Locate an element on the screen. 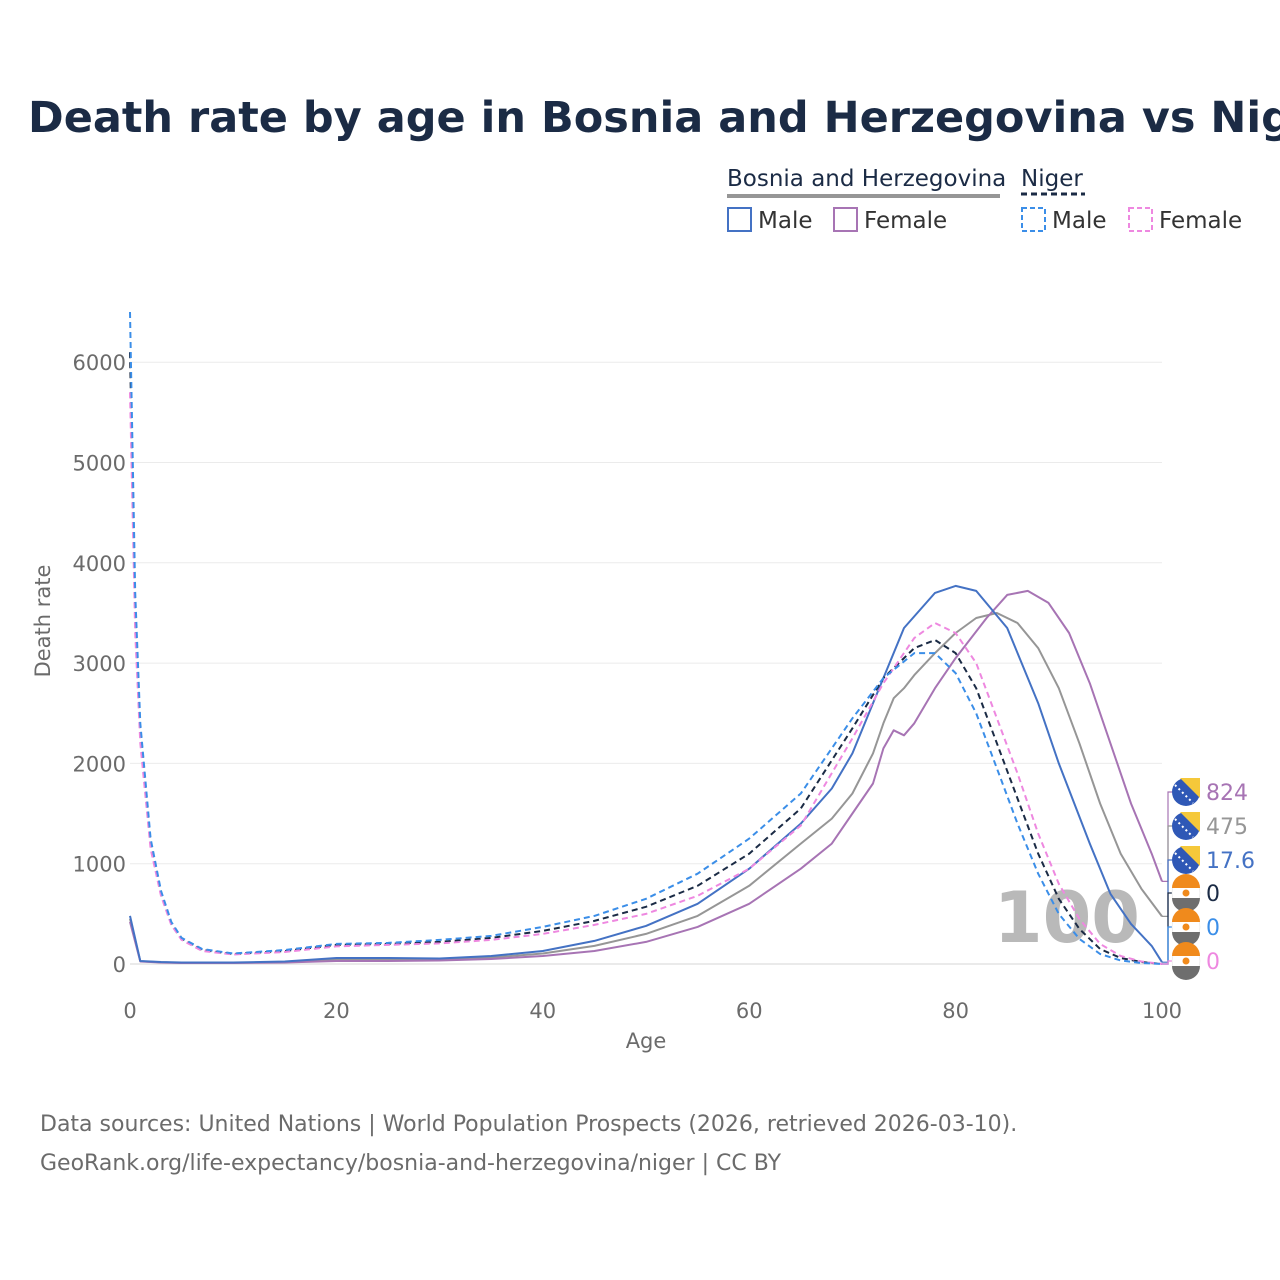 Image resolution: width=1280 pixels, height=1280 pixels. y-tick-6000: 6000 is located at coordinates (99, 363).